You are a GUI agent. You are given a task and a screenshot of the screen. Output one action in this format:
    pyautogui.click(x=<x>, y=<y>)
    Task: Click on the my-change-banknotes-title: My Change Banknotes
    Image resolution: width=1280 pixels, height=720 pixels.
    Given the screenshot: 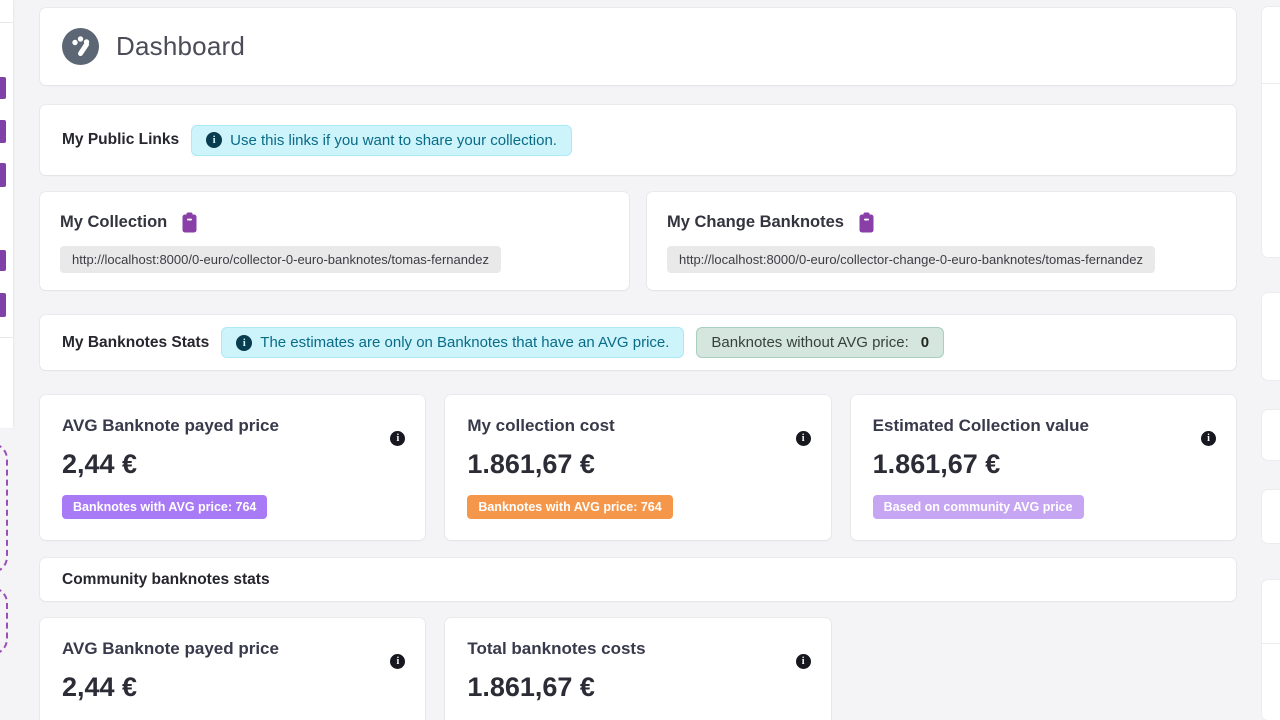 What is the action you would take?
    pyautogui.click(x=755, y=222)
    